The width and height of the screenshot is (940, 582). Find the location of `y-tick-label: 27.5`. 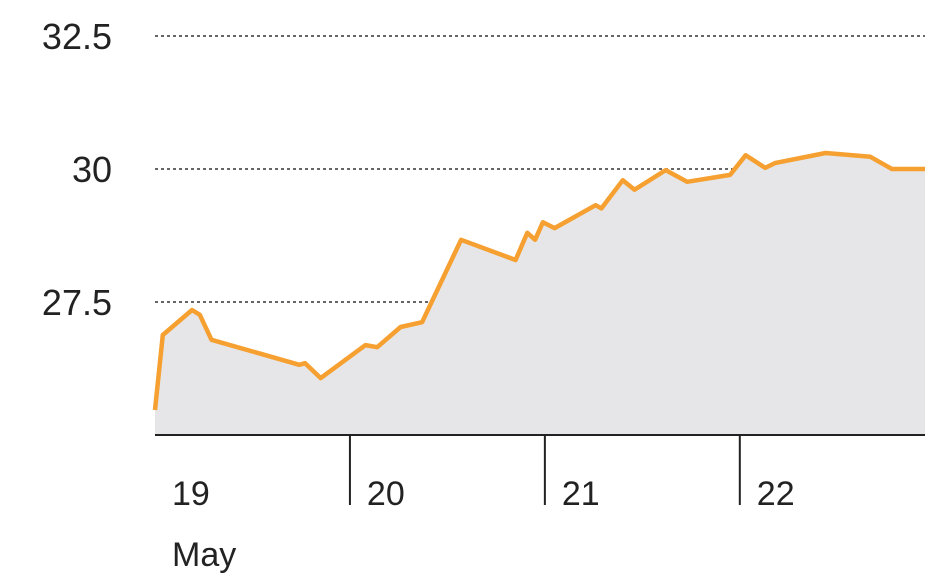

y-tick-label: 27.5 is located at coordinates (77, 302).